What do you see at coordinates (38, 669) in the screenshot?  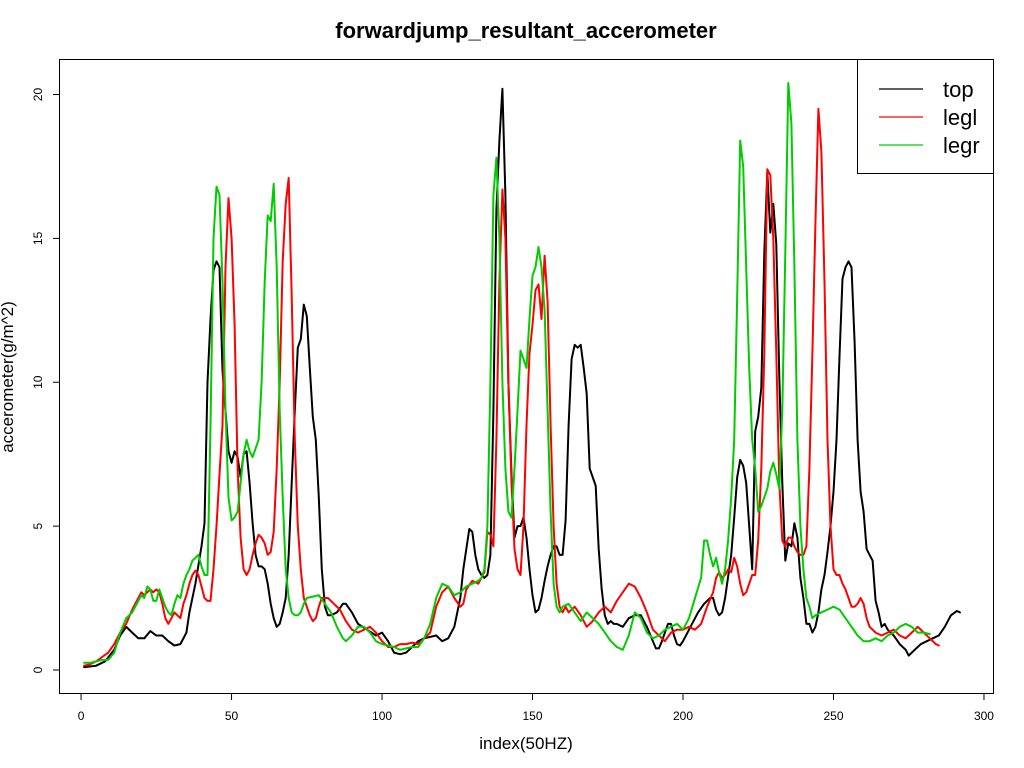 I see `y-tick-label: 0` at bounding box center [38, 669].